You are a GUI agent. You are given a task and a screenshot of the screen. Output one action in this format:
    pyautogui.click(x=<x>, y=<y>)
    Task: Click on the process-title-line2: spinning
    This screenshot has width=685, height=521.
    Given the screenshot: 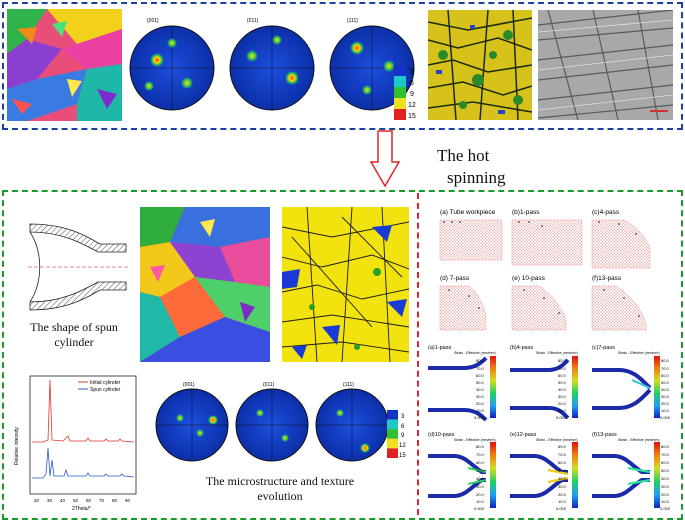 What is the action you would take?
    pyautogui.click(x=476, y=177)
    